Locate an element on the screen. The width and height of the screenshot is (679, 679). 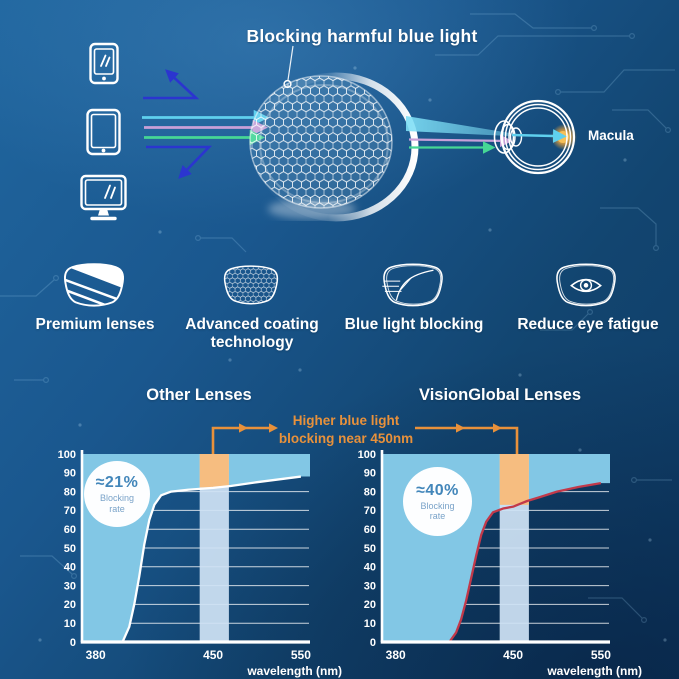
macula-label: Macula is located at coordinates (611, 135).